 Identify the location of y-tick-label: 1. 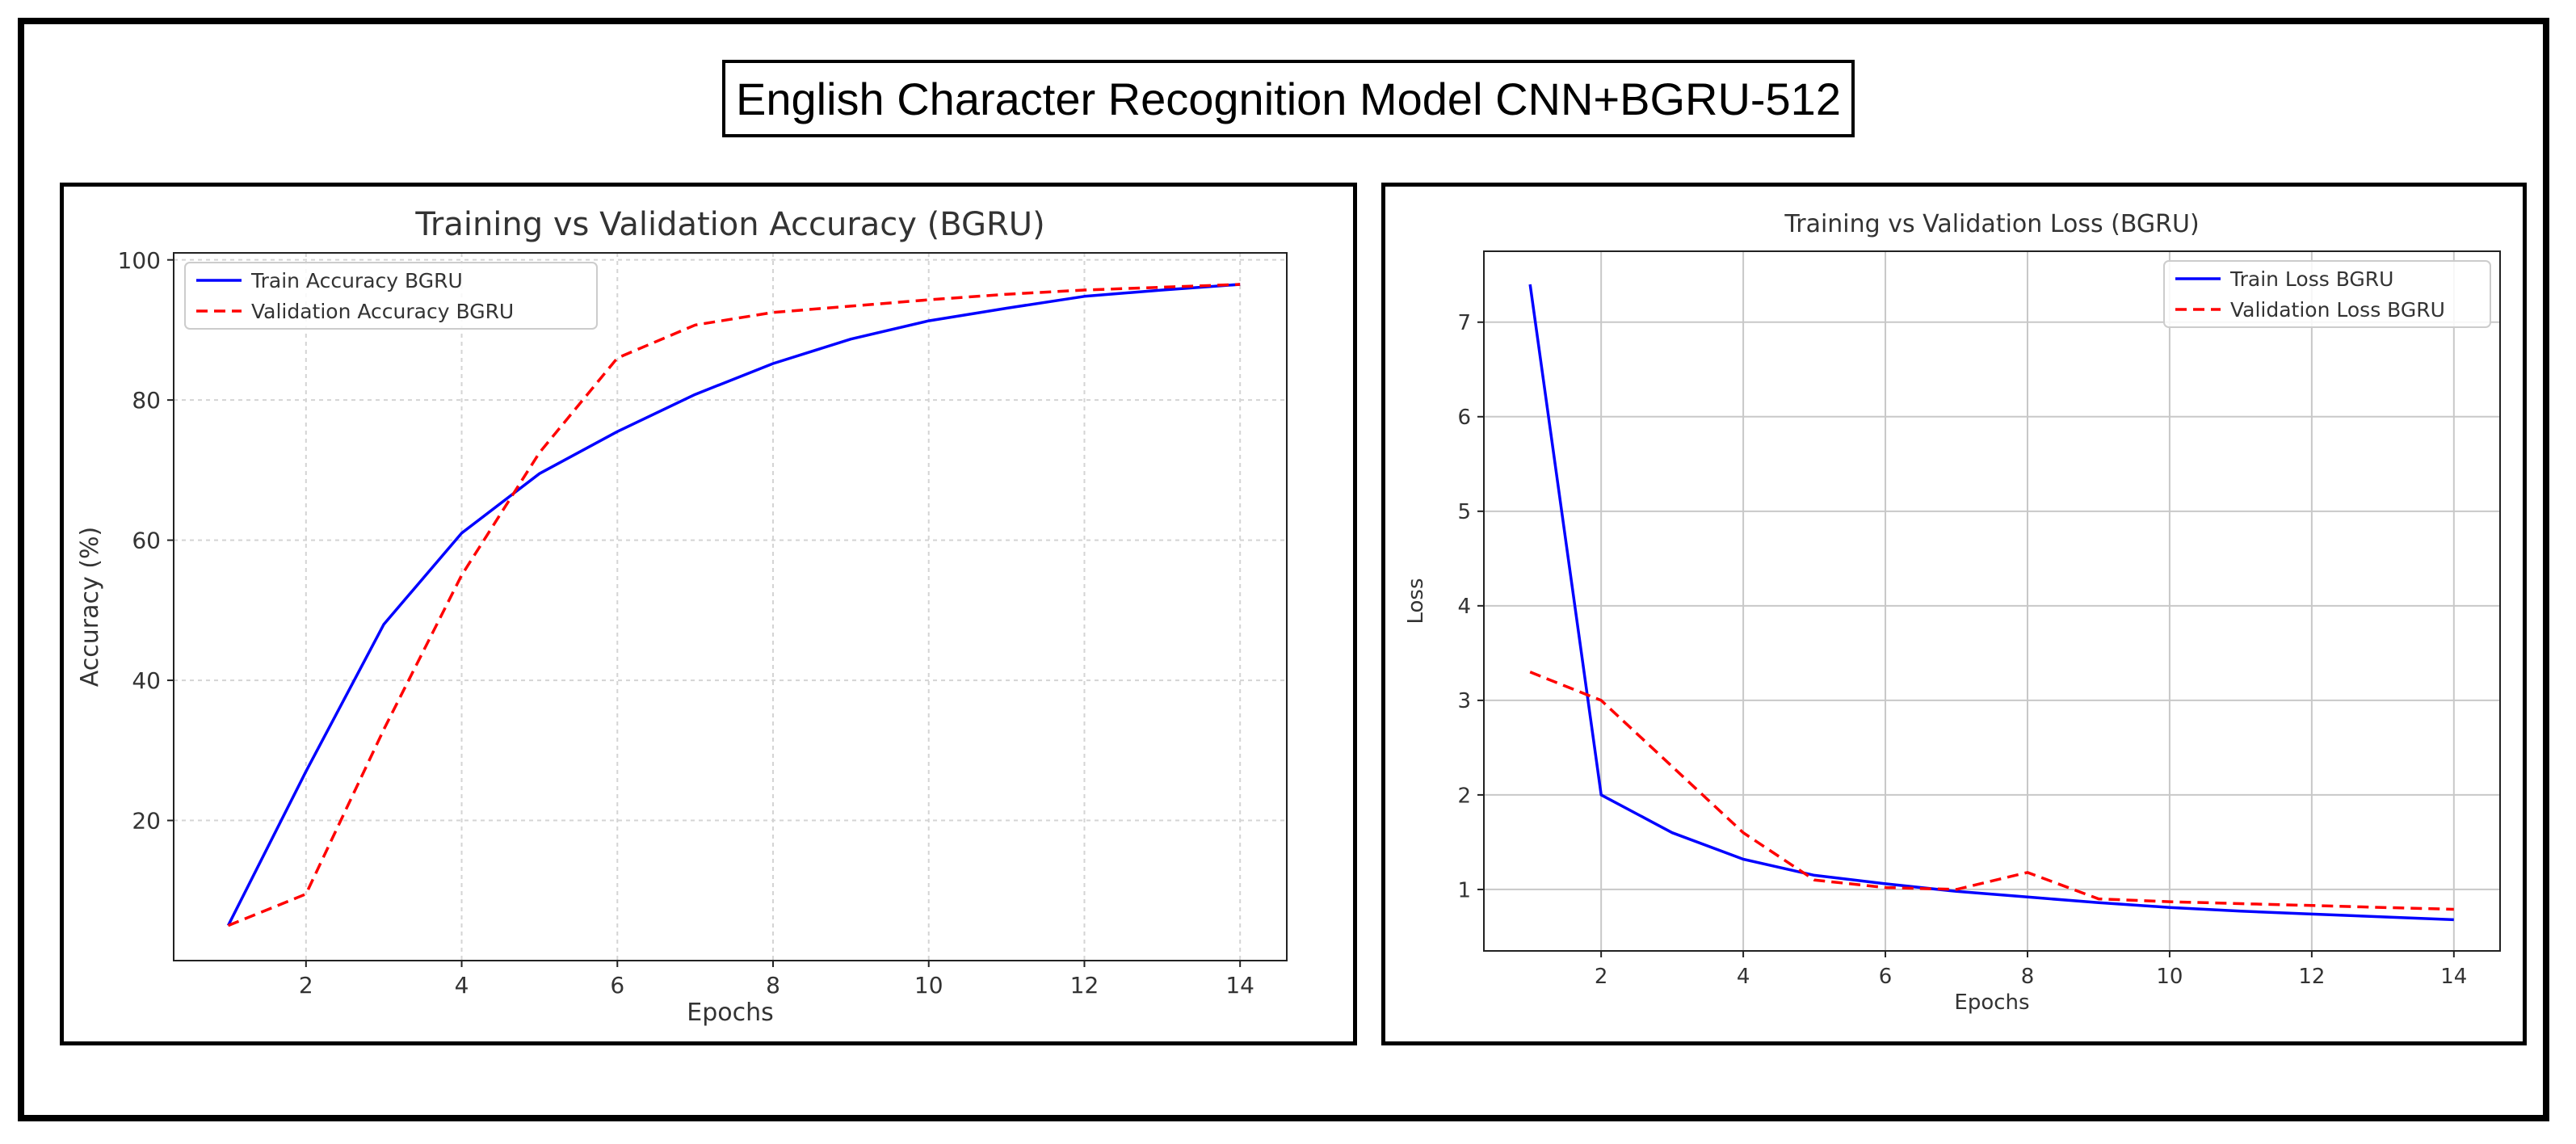
(1464, 890).